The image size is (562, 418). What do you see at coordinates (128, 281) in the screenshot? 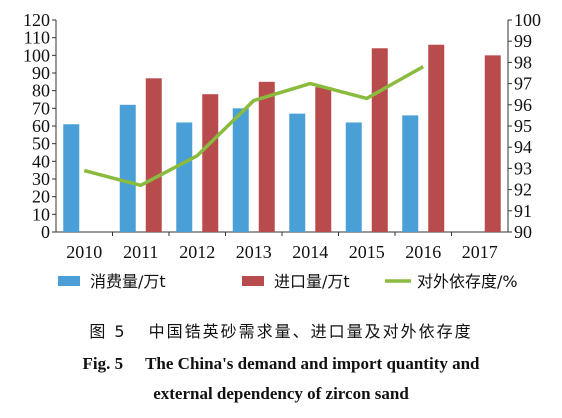
I see `legend-label-consumption: 消费量/万t` at bounding box center [128, 281].